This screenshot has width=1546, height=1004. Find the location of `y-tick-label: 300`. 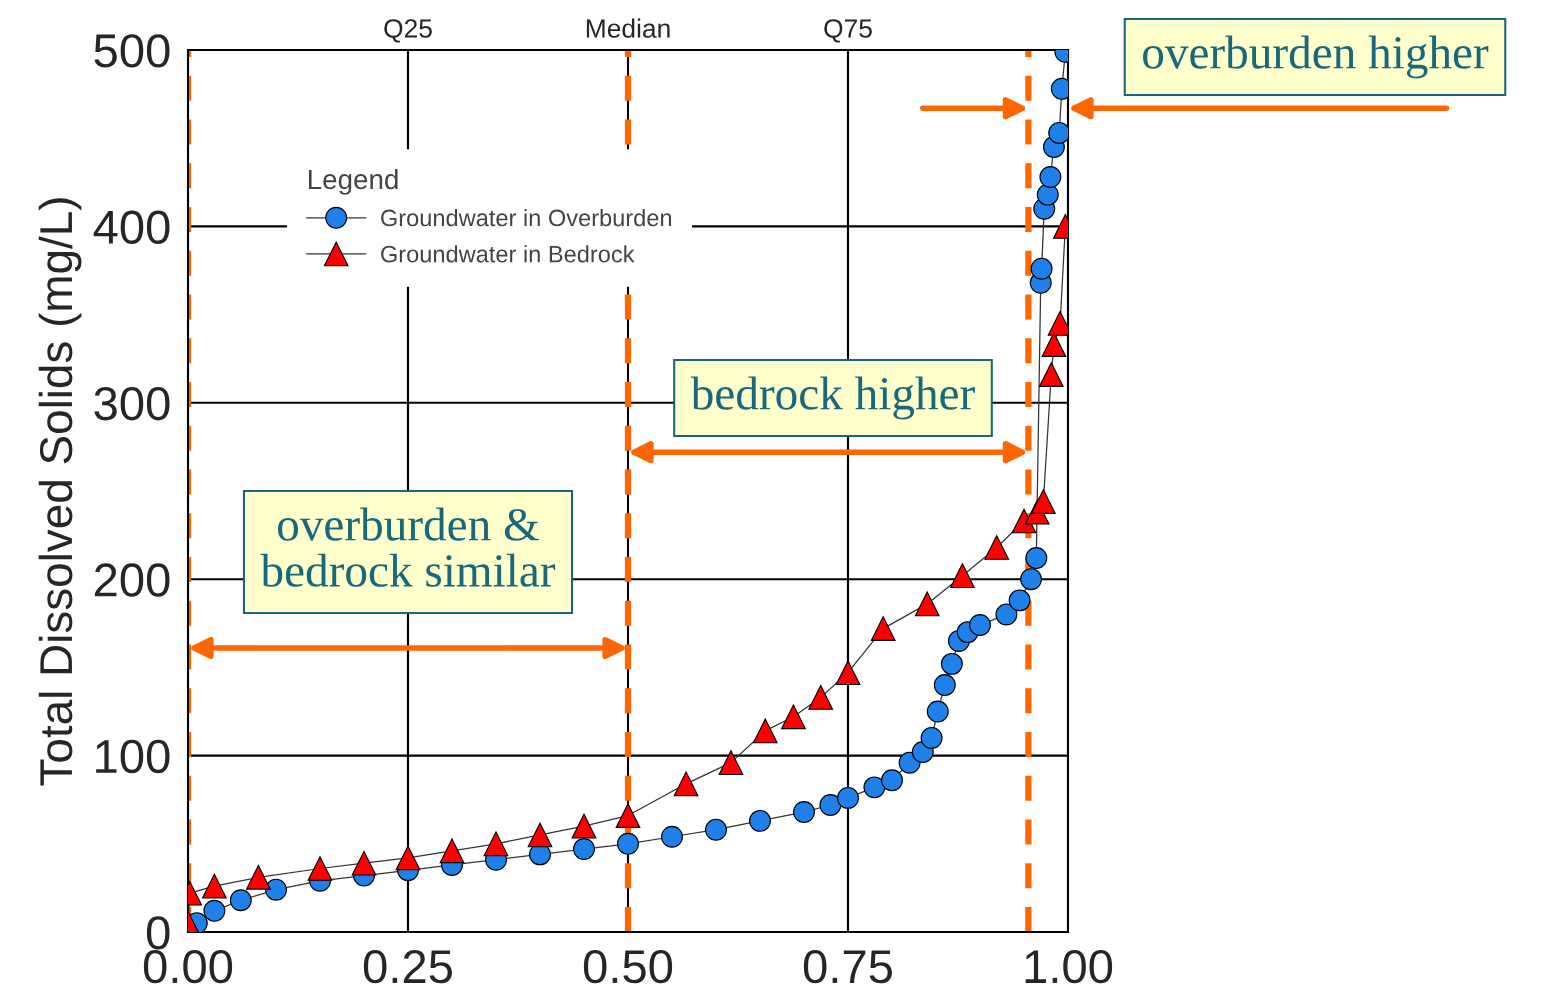

y-tick-label: 300 is located at coordinates (132, 403).